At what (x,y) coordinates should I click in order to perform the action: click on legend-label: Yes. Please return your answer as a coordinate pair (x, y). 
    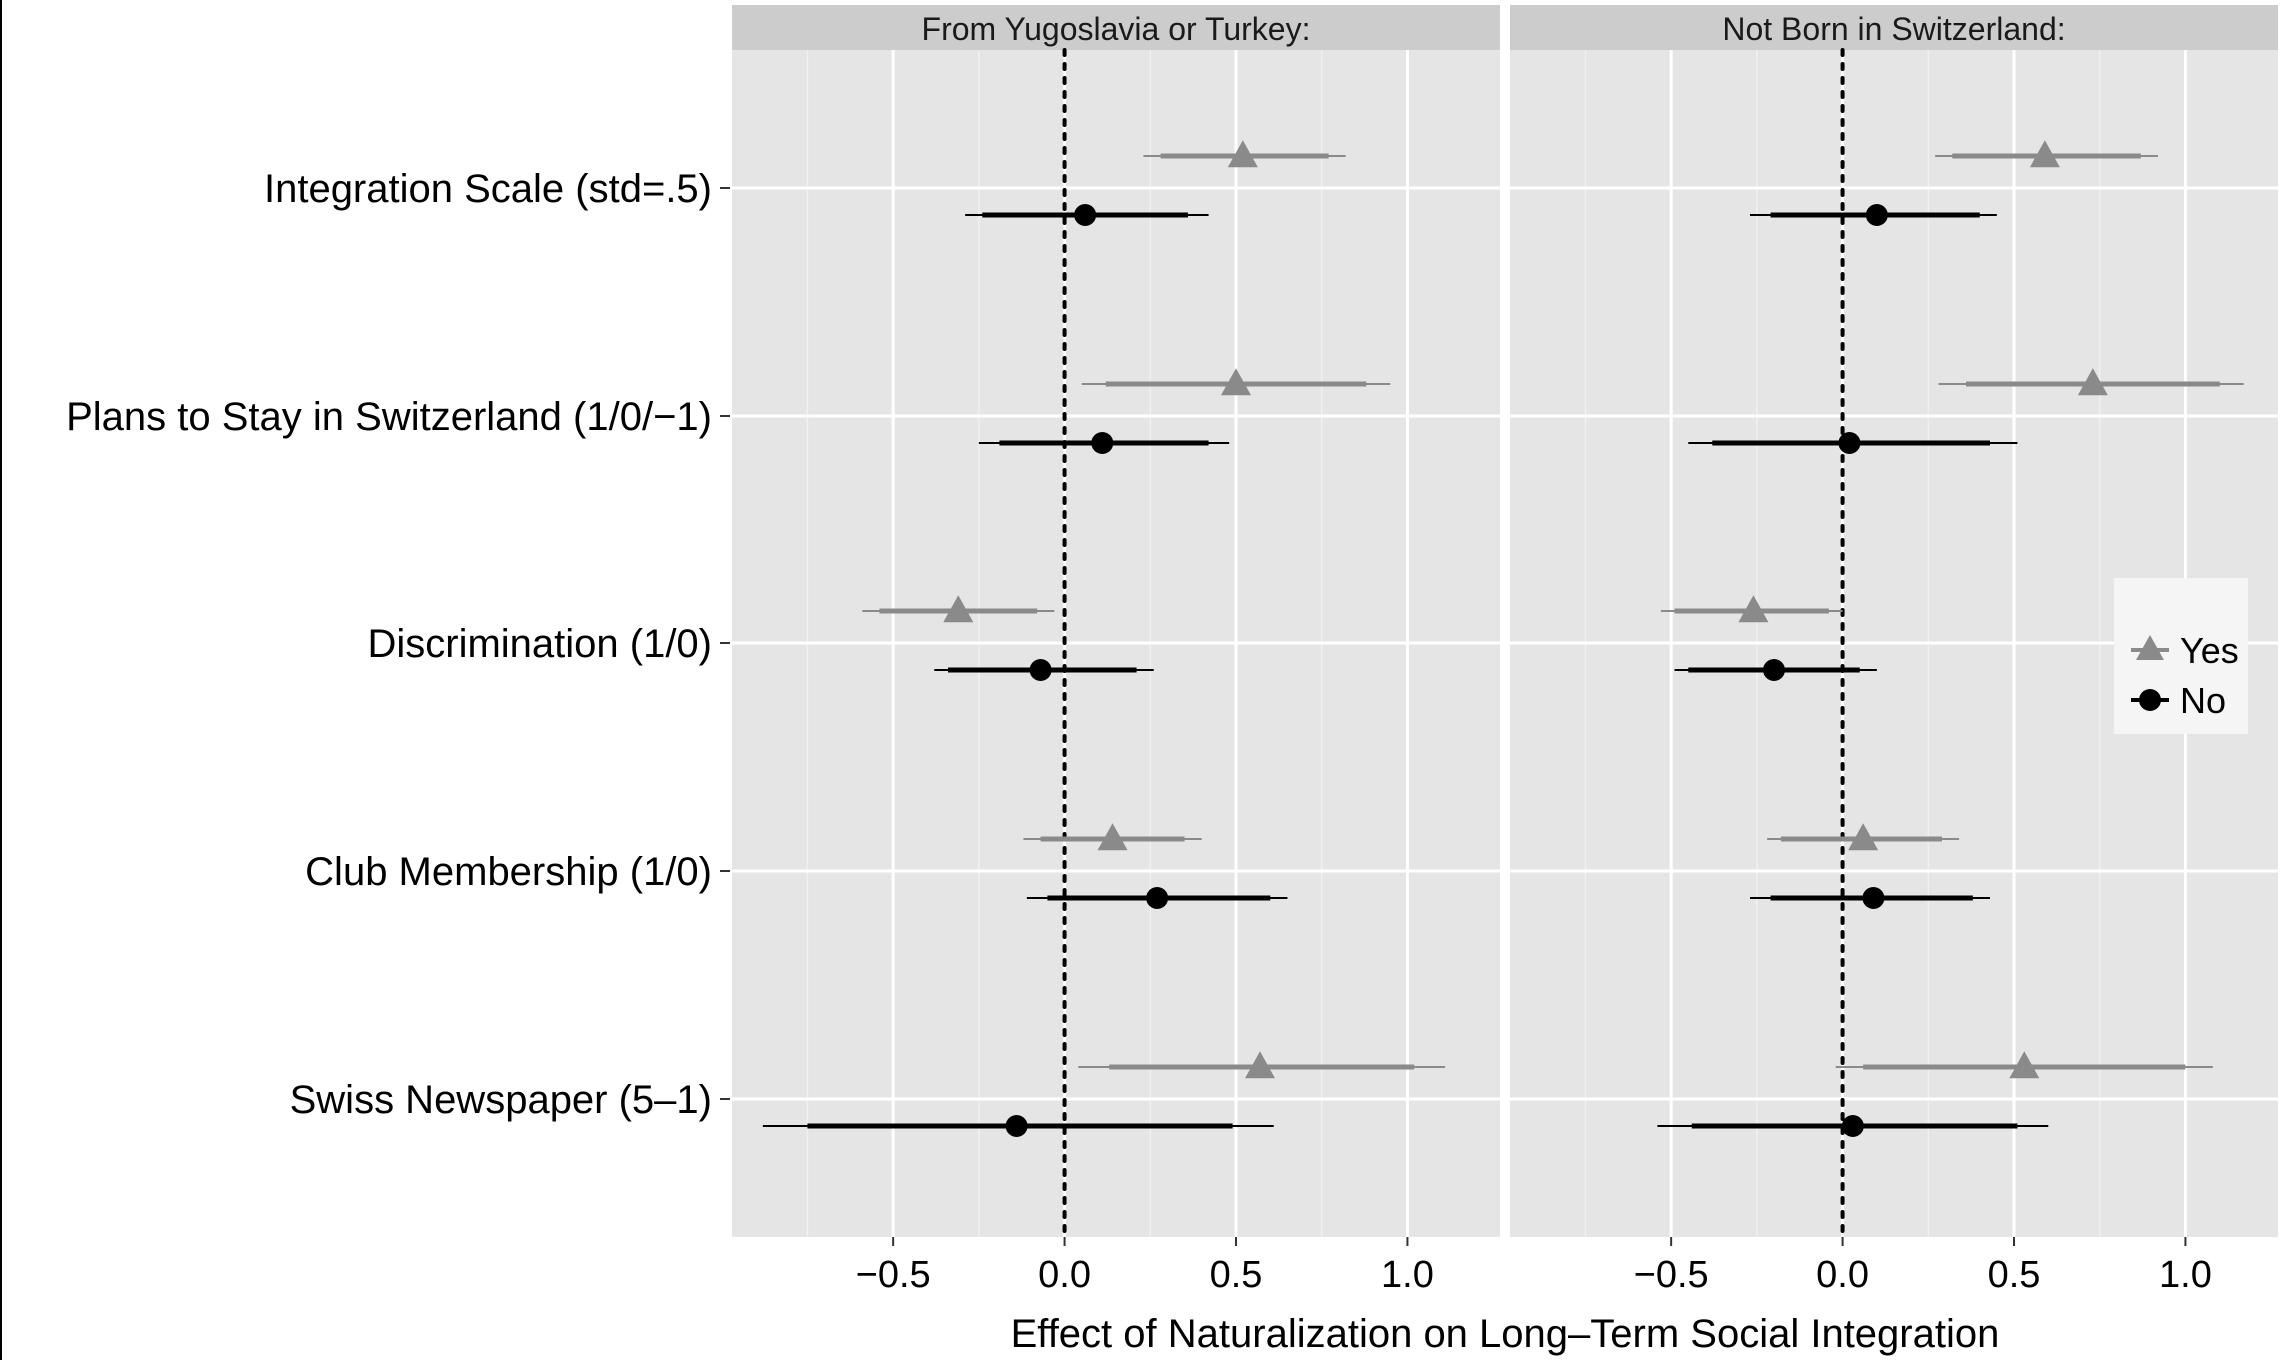
    Looking at the image, I should click on (2209, 650).